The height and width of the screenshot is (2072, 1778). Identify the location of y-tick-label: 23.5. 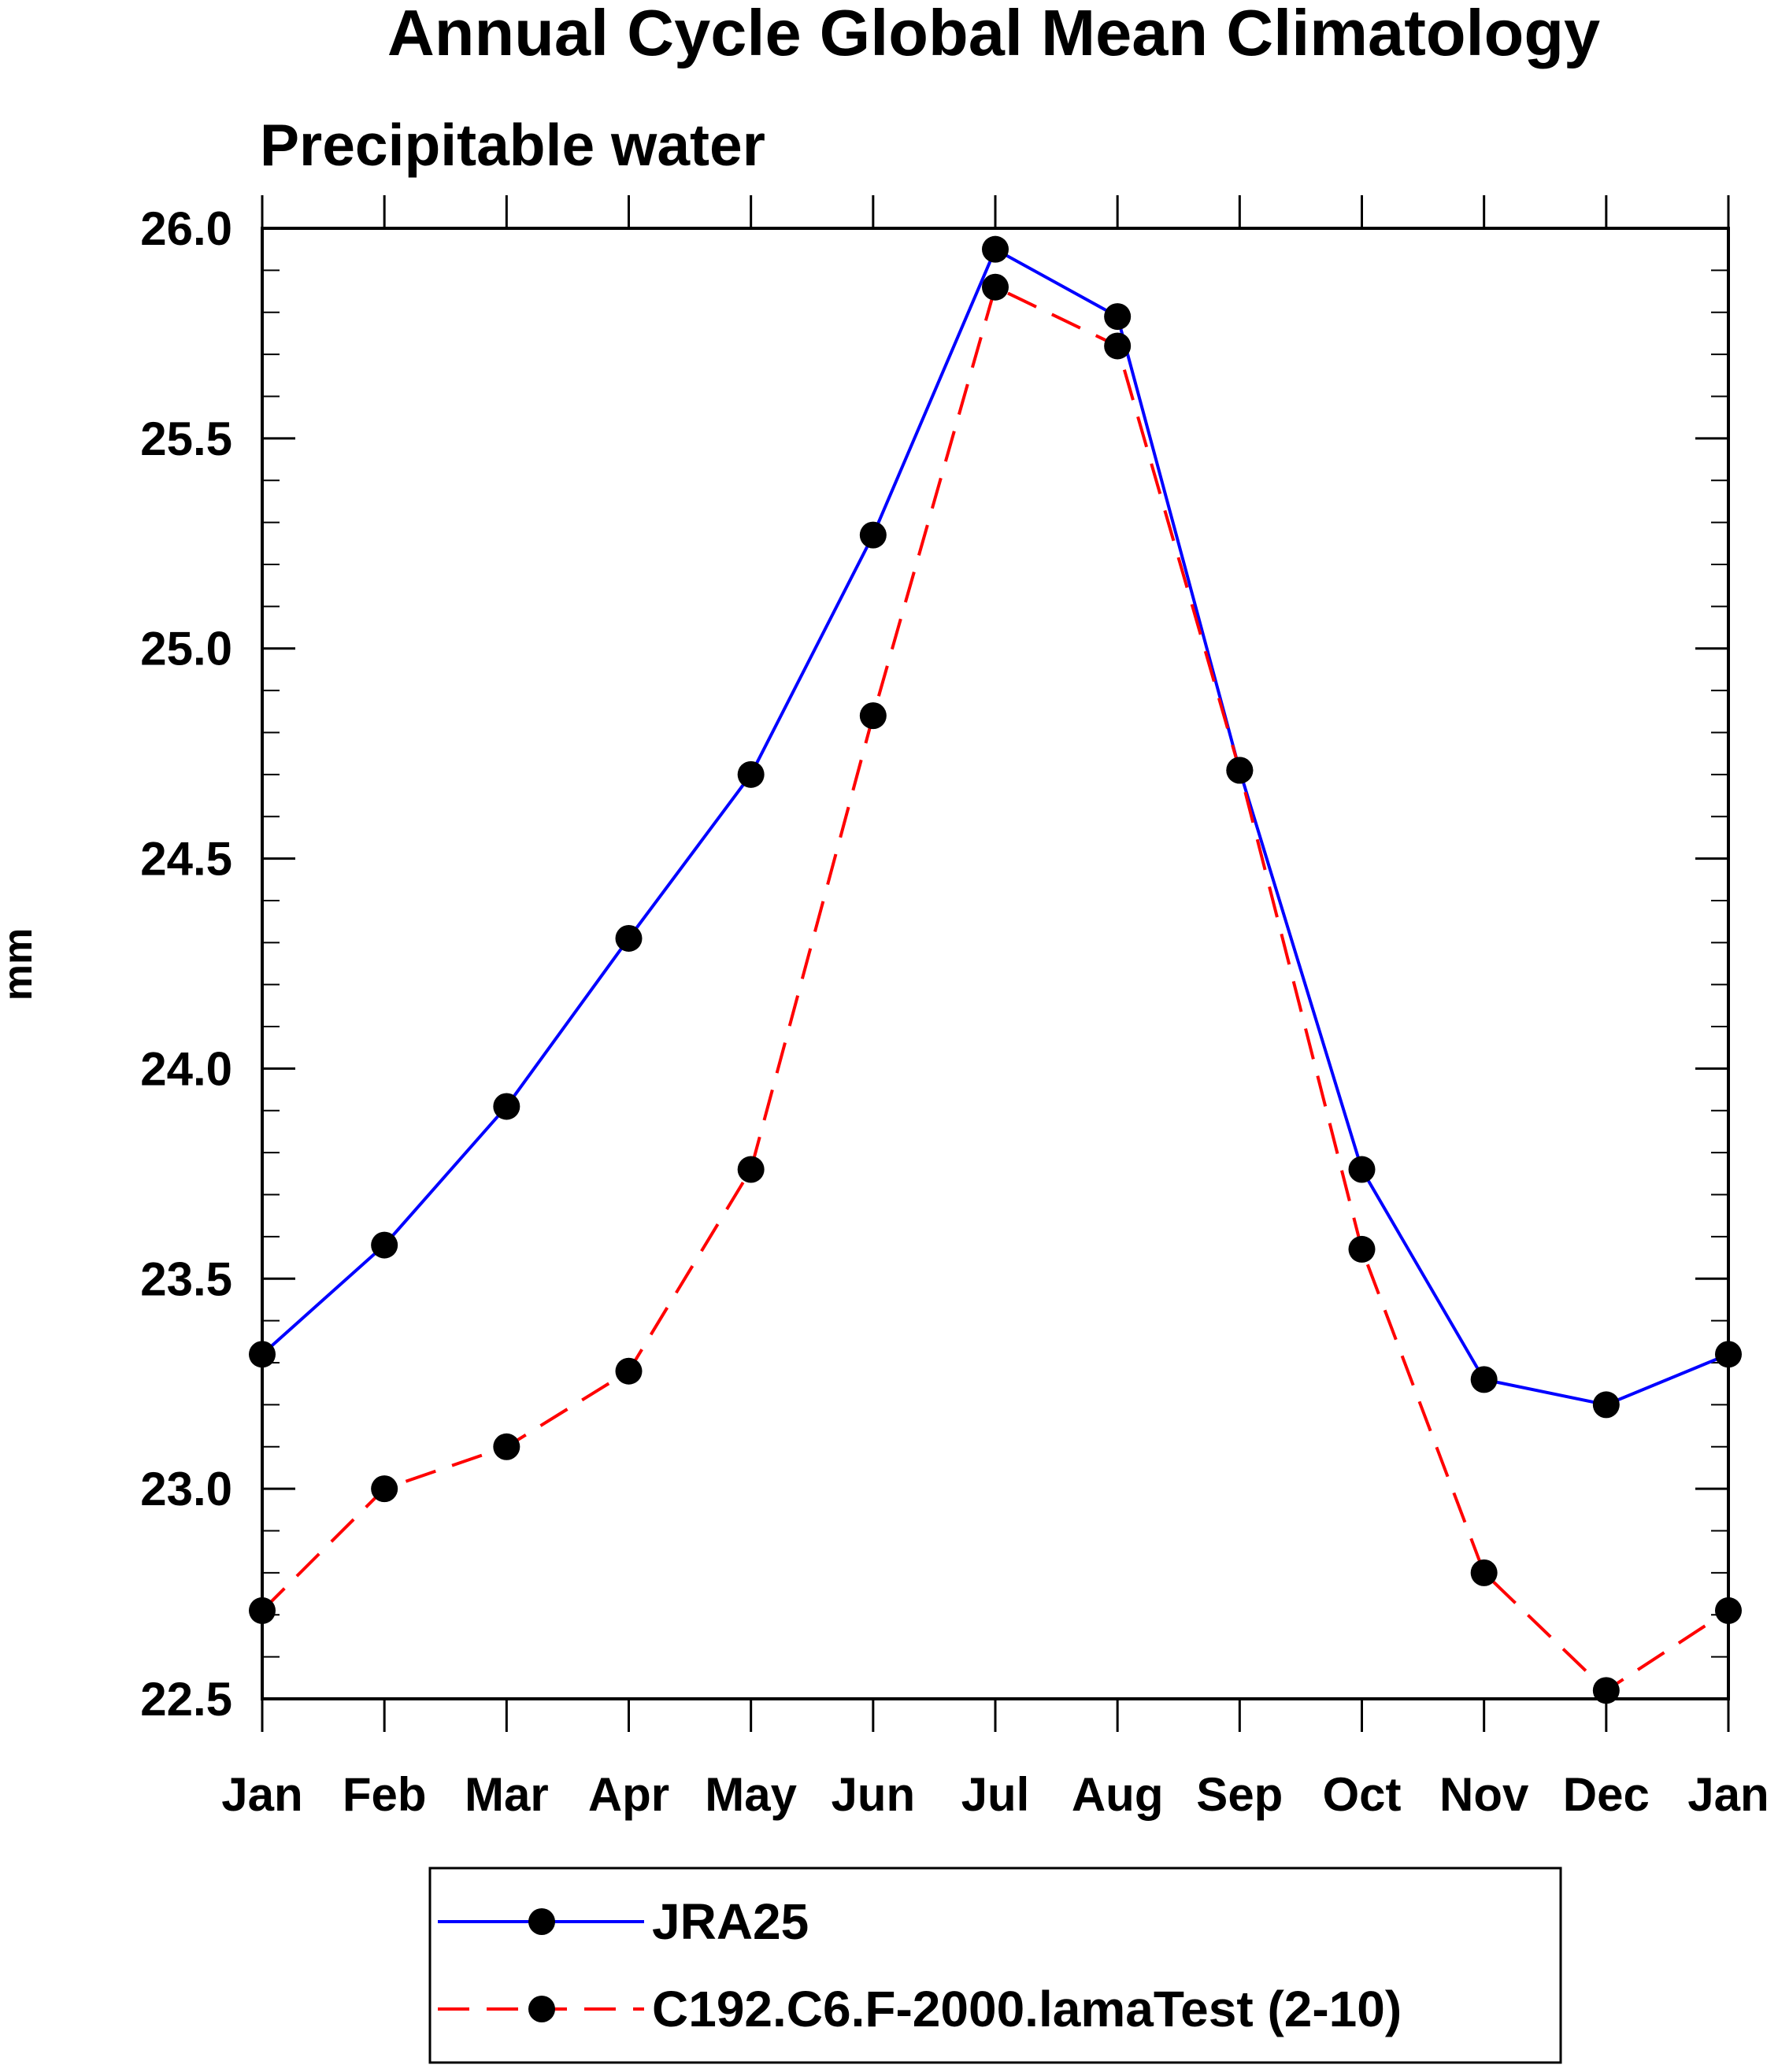
(186, 1278).